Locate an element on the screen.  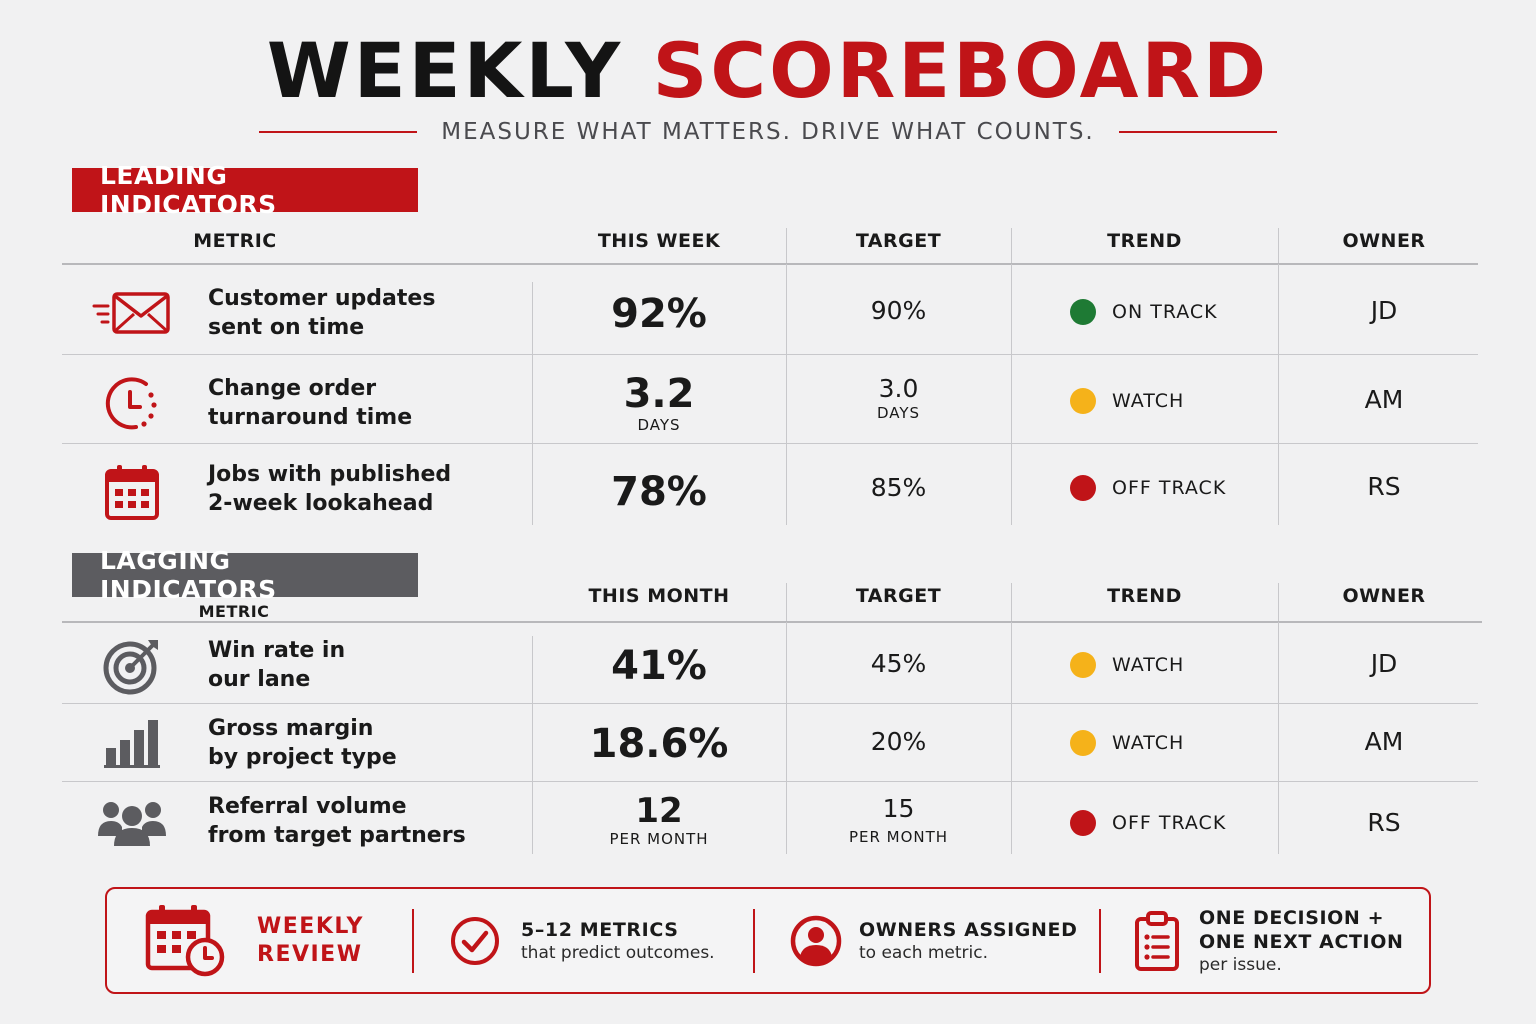
people-group-icon is located at coordinates (132, 822).